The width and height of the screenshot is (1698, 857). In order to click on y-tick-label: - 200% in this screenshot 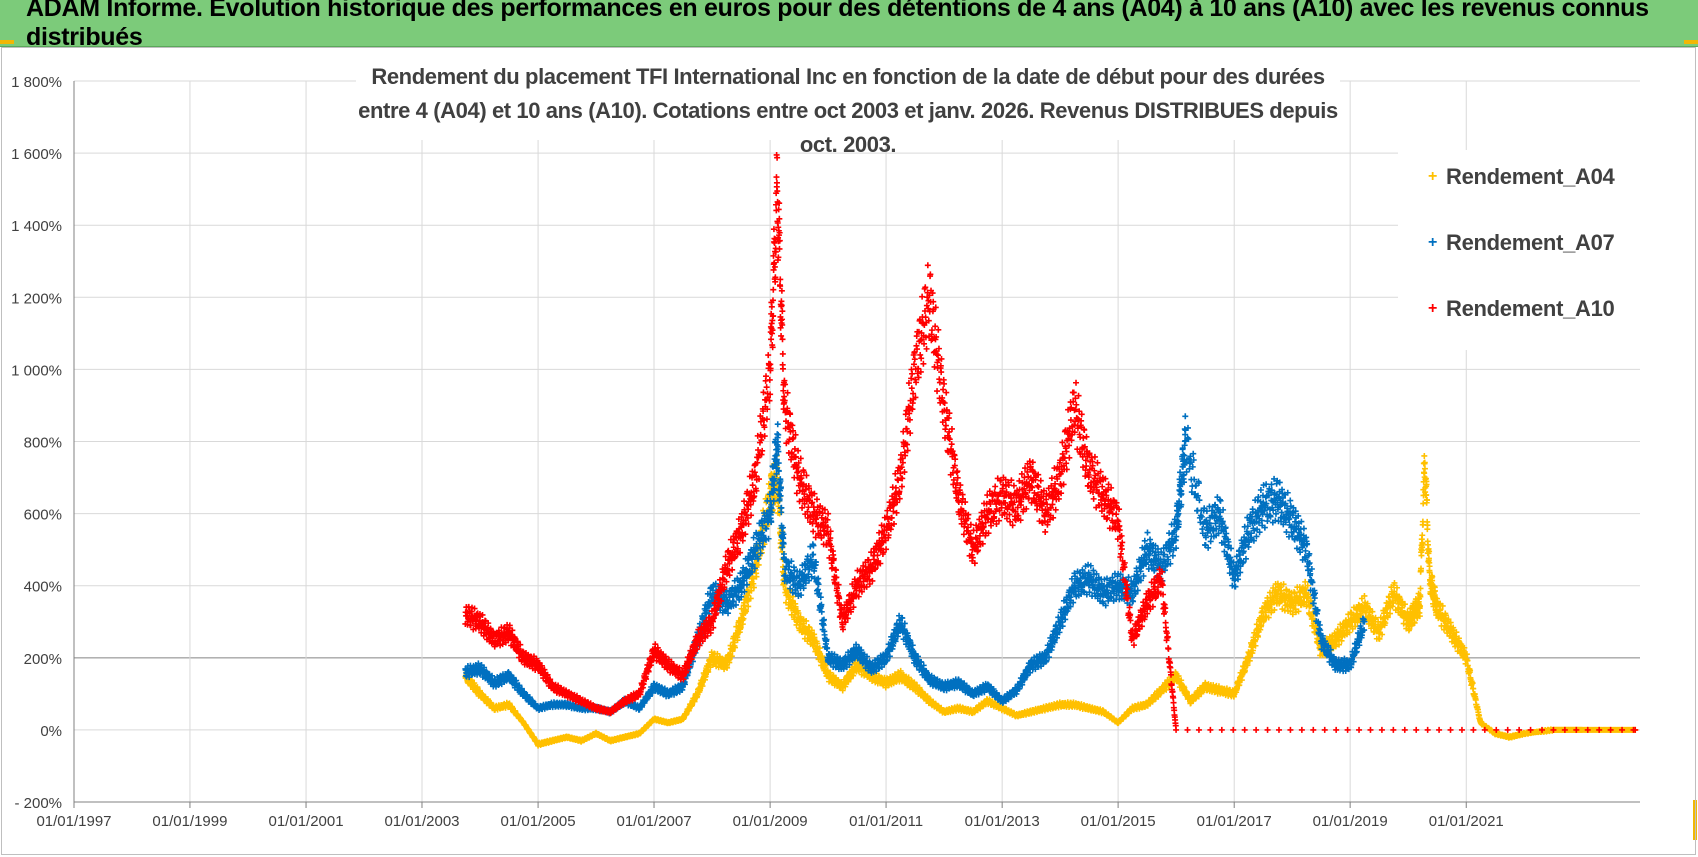, I will do `click(38, 803)`.